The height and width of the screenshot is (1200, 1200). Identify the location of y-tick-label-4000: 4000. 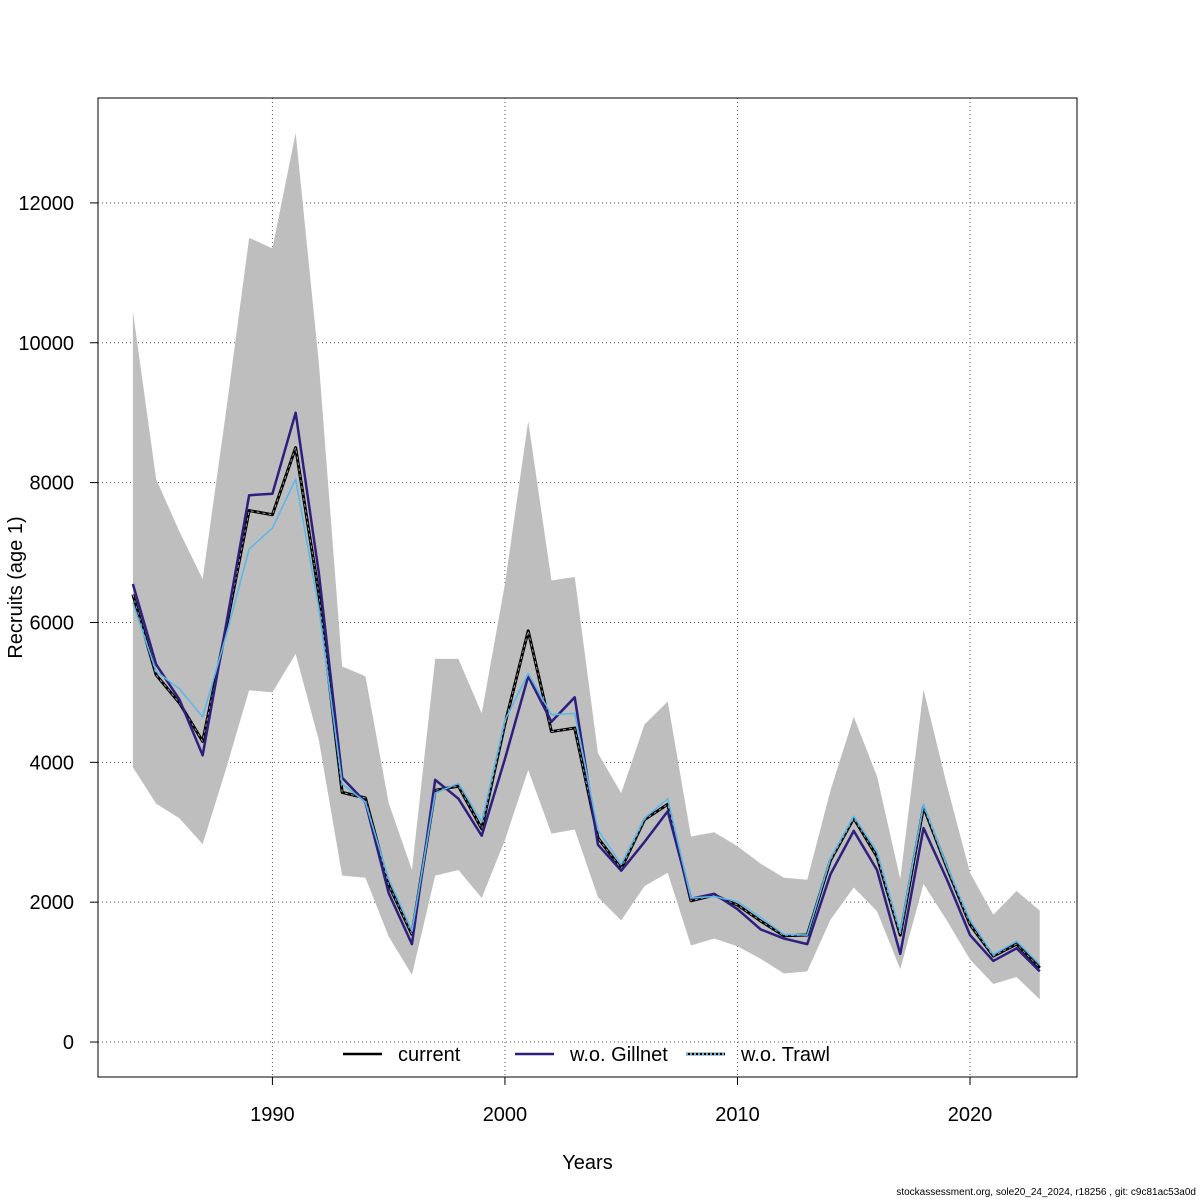
(52, 763).